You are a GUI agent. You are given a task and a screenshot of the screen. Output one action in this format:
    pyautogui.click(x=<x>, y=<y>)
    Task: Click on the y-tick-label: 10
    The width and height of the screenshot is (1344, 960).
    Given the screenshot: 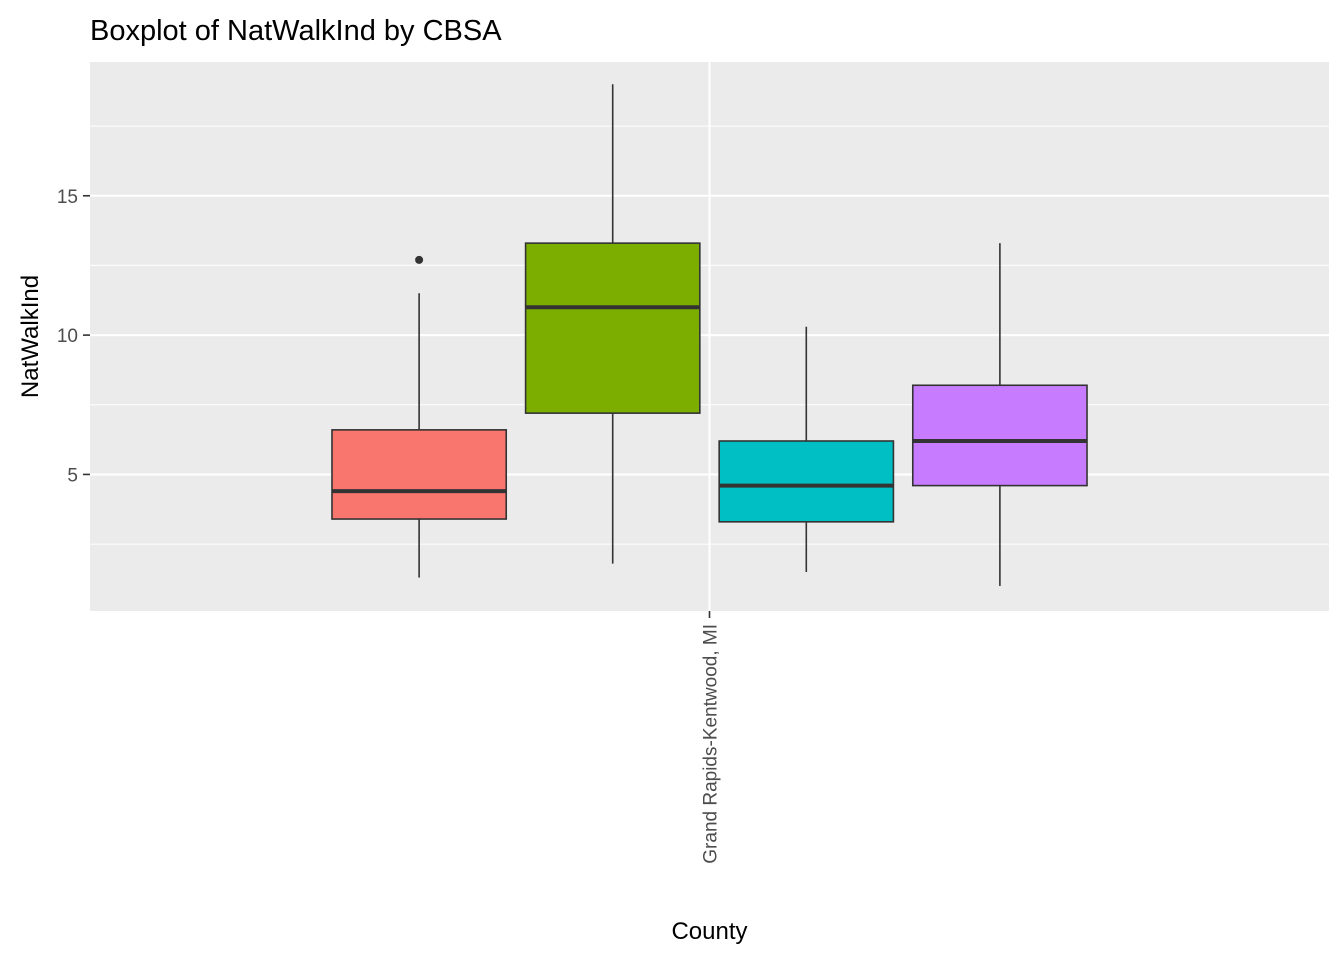 What is the action you would take?
    pyautogui.click(x=67, y=336)
    